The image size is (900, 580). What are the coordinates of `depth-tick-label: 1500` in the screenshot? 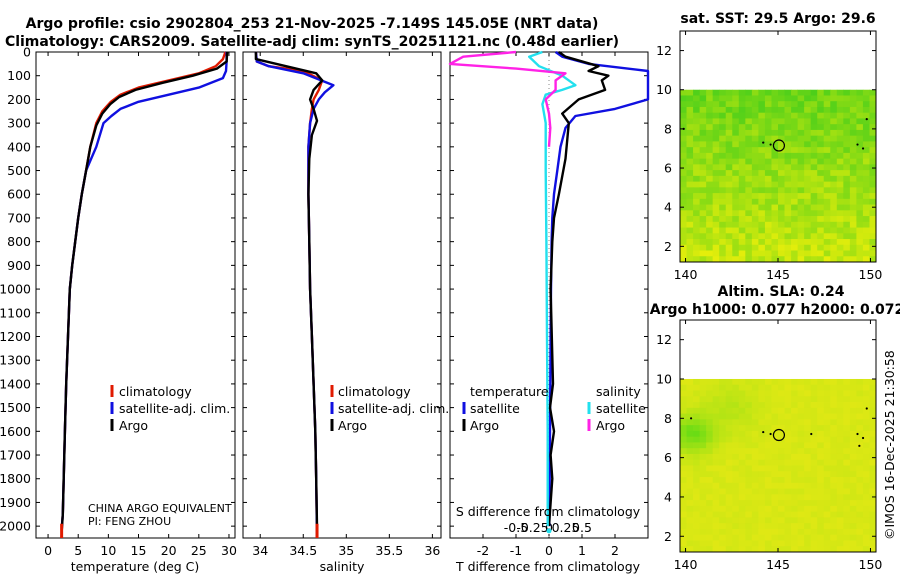 It's located at (15, 407).